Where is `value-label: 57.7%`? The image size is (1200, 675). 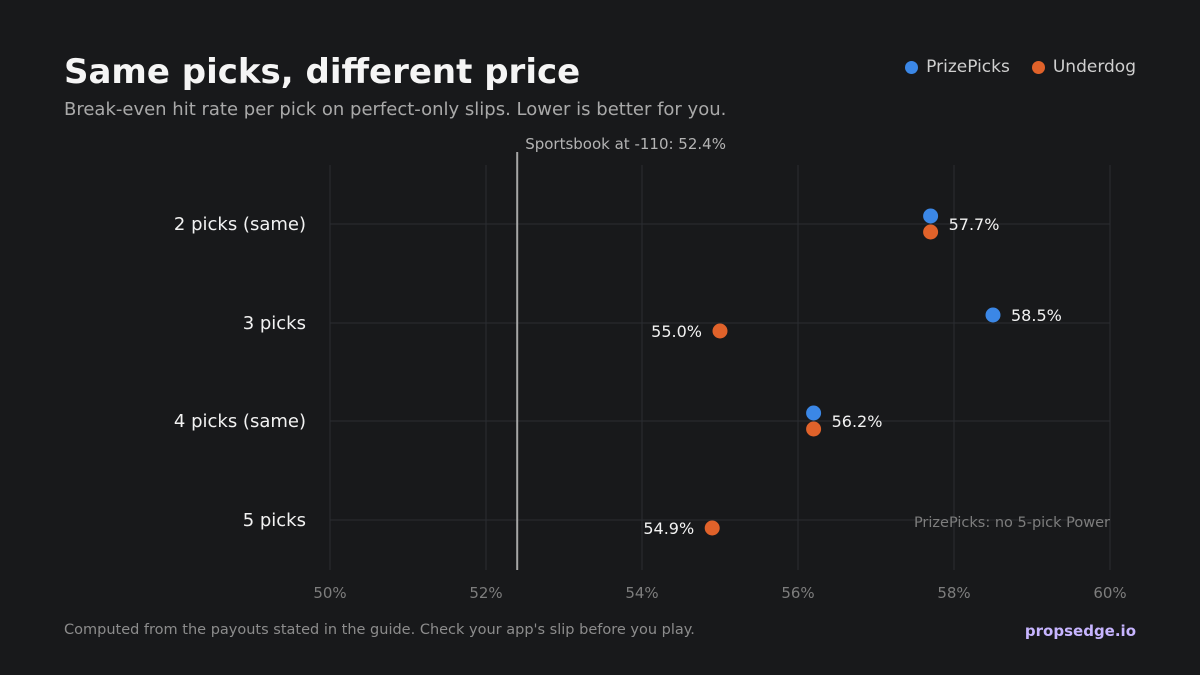
value-label: 57.7% is located at coordinates (974, 224).